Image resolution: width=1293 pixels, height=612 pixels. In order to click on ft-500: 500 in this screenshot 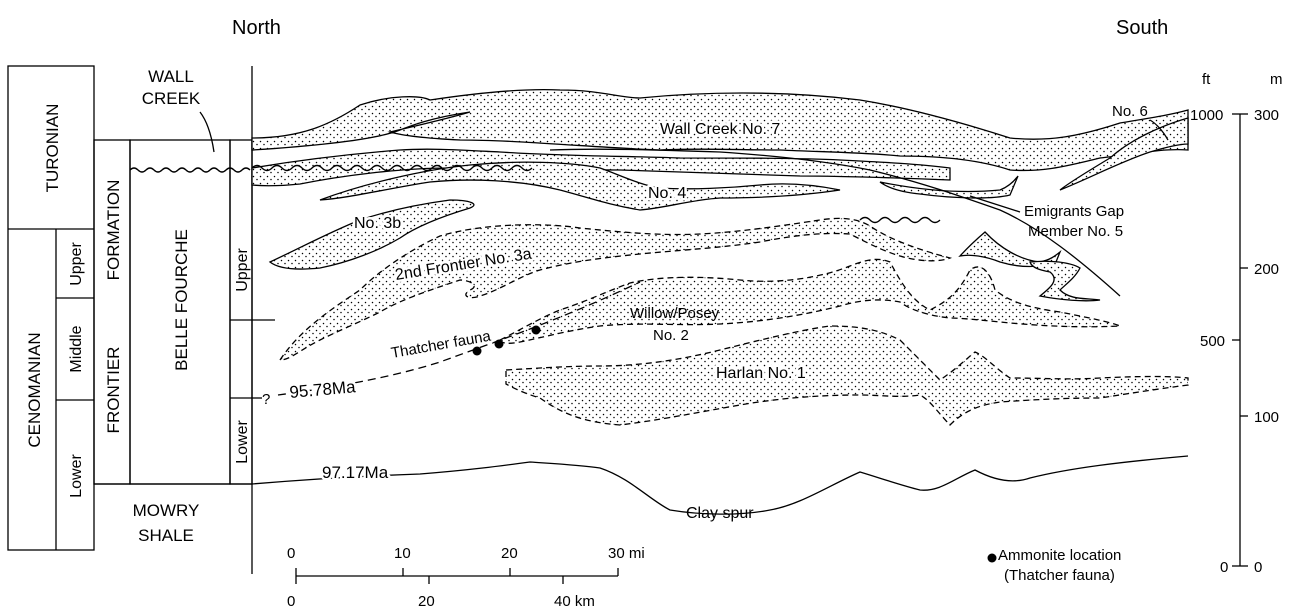, I will do `click(1212, 341)`.